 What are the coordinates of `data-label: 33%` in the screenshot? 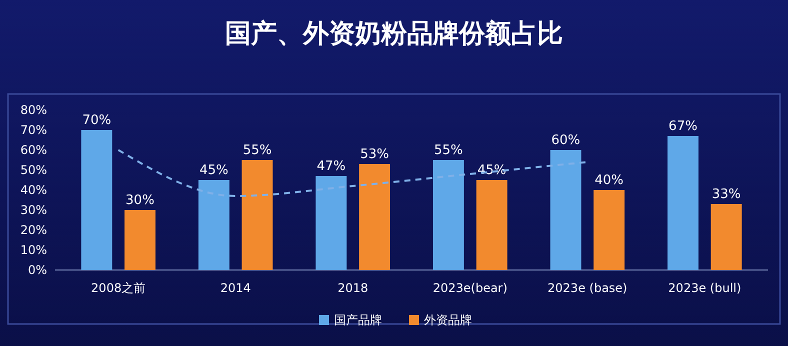 It's located at (726, 194).